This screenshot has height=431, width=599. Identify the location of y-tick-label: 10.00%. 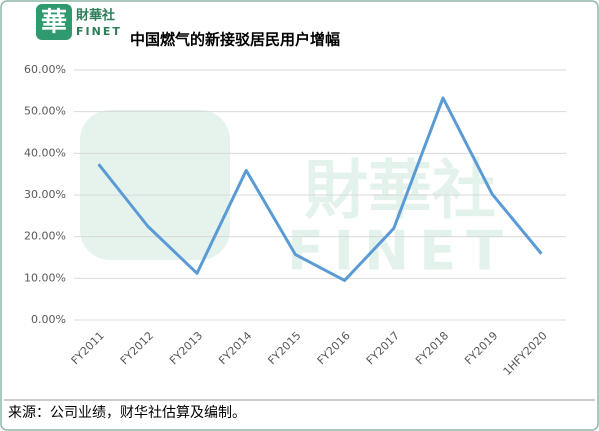
(45, 277).